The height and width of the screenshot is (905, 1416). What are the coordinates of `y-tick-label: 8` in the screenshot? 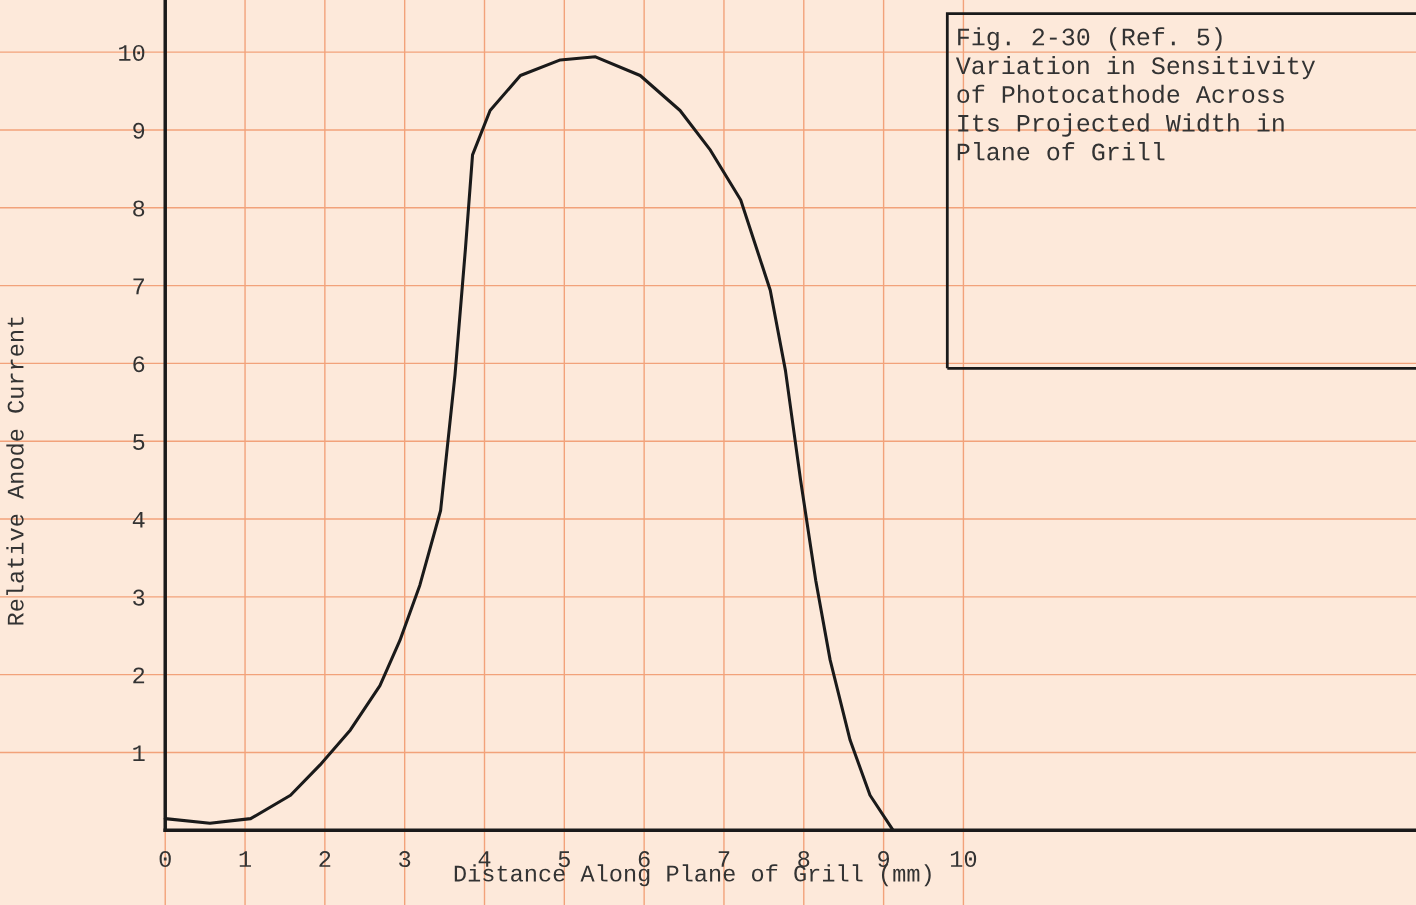 It's located at (139, 208).